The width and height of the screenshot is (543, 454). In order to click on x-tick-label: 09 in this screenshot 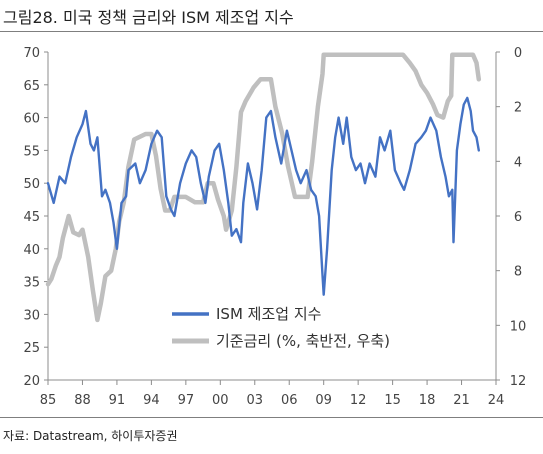, I will do `click(323, 400)`.